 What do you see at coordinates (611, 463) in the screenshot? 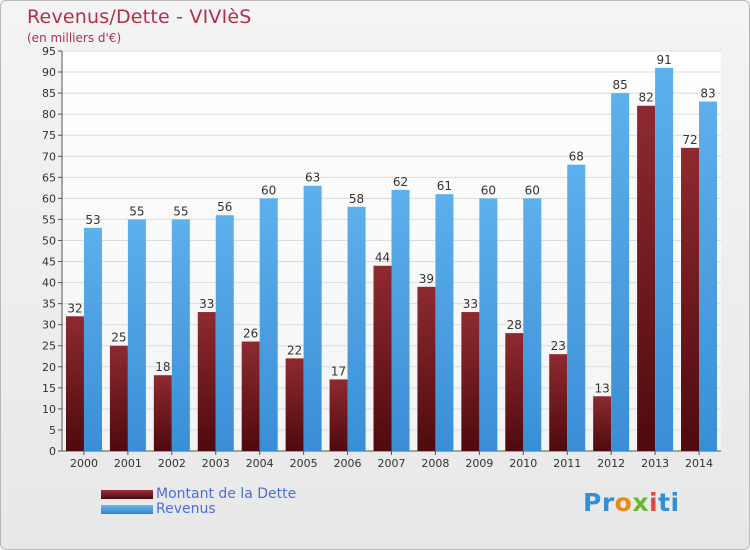
I see `x-tick-label: 2012` at bounding box center [611, 463].